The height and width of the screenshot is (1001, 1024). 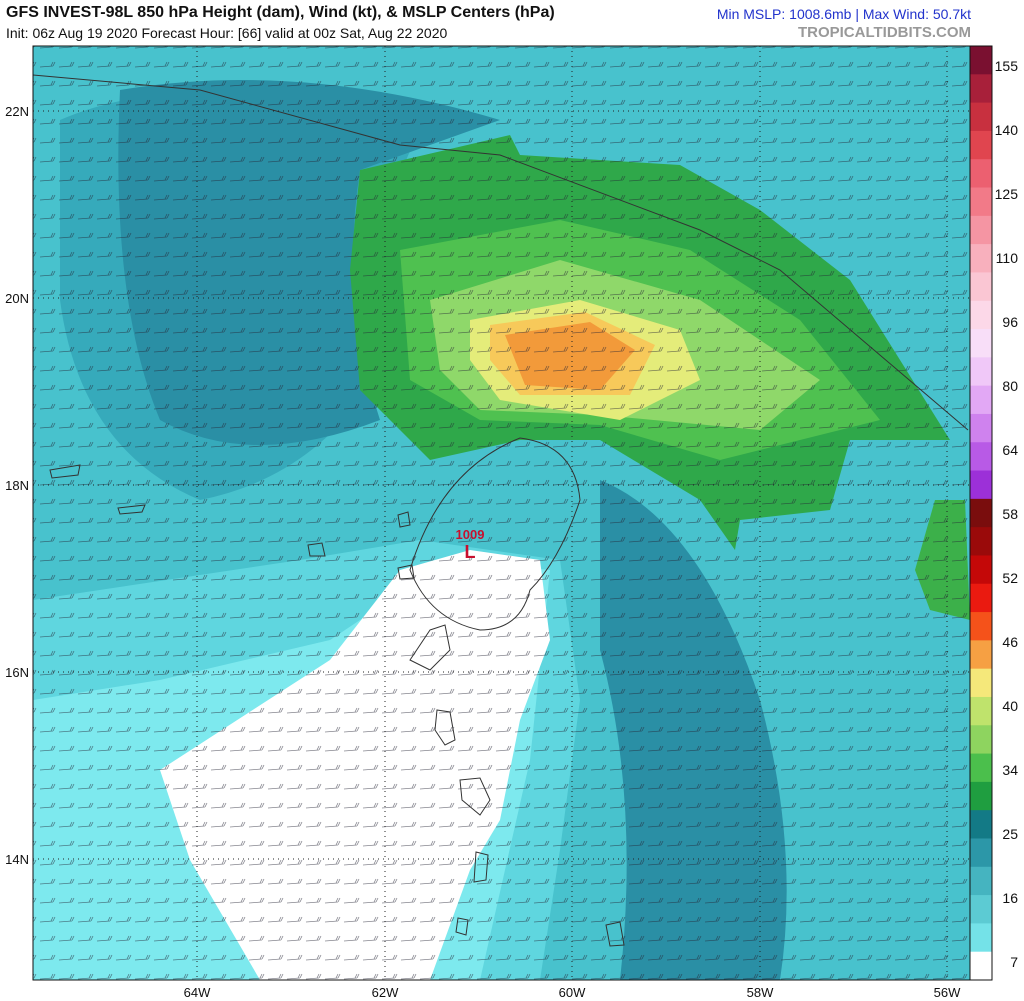 What do you see at coordinates (1010, 450) in the screenshot?
I see `colorbar-label: 64` at bounding box center [1010, 450].